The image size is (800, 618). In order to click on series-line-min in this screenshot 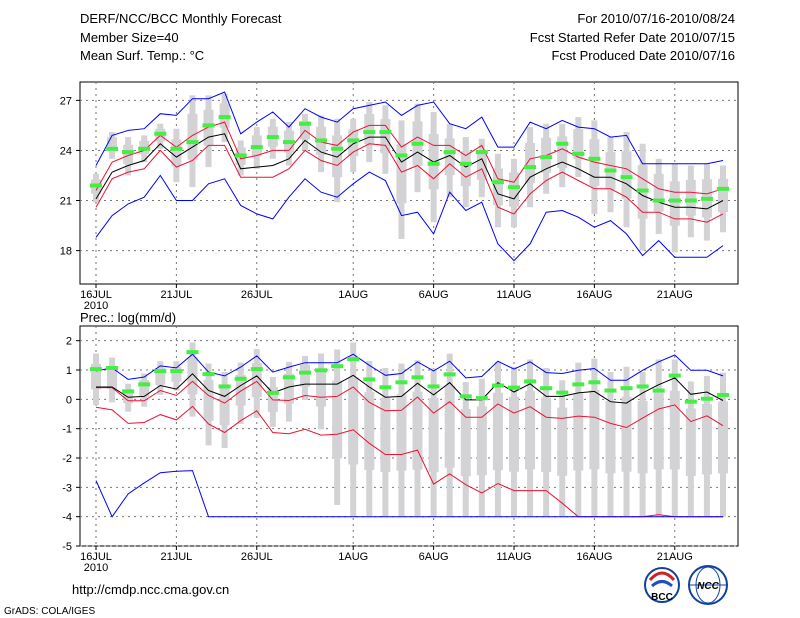, I will do `click(409, 494)`.